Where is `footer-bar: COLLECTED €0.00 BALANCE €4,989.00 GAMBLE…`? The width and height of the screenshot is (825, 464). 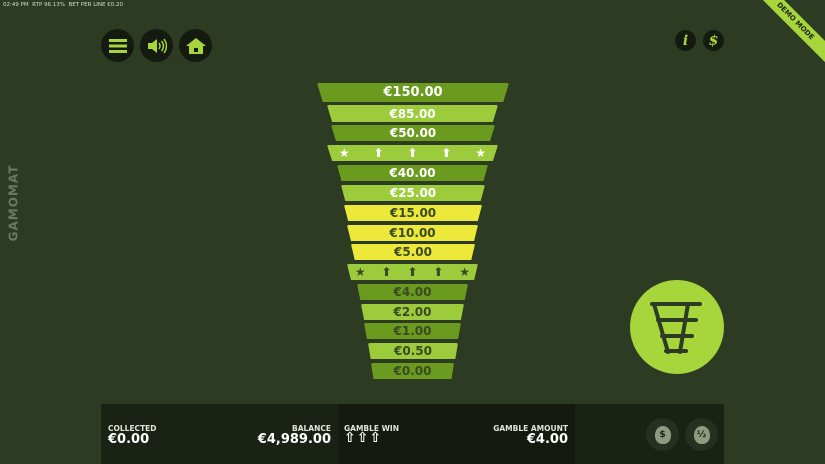 footer-bar: COLLECTED €0.00 BALANCE €4,989.00 GAMBLE… is located at coordinates (412, 434).